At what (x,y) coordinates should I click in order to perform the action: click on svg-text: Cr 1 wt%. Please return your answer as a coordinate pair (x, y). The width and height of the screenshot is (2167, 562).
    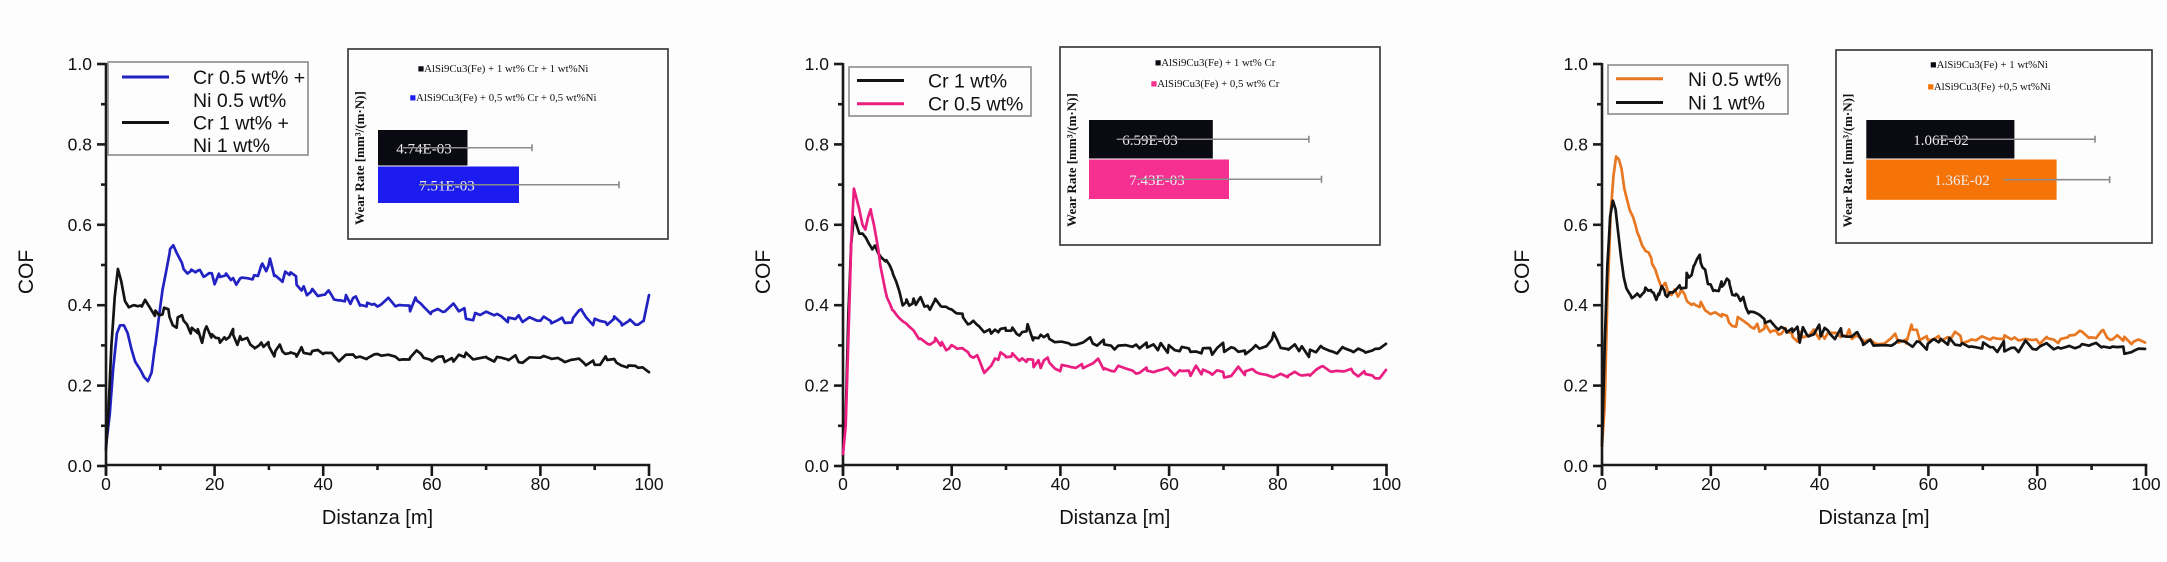
    Looking at the image, I should click on (967, 82).